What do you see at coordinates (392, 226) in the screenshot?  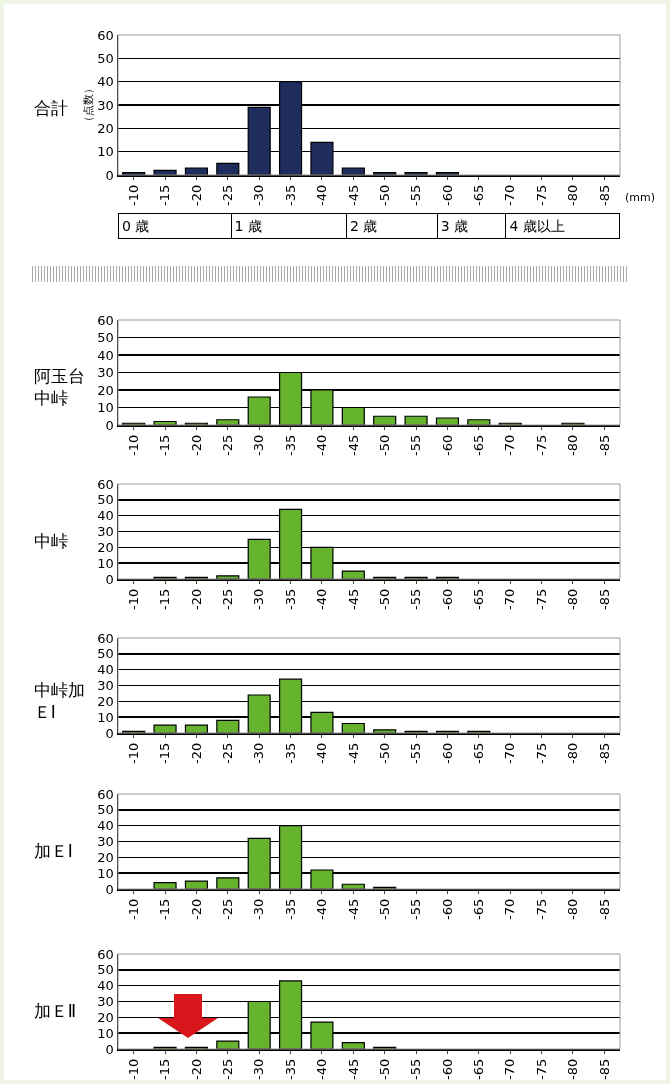 I see `text: 2 歳` at bounding box center [392, 226].